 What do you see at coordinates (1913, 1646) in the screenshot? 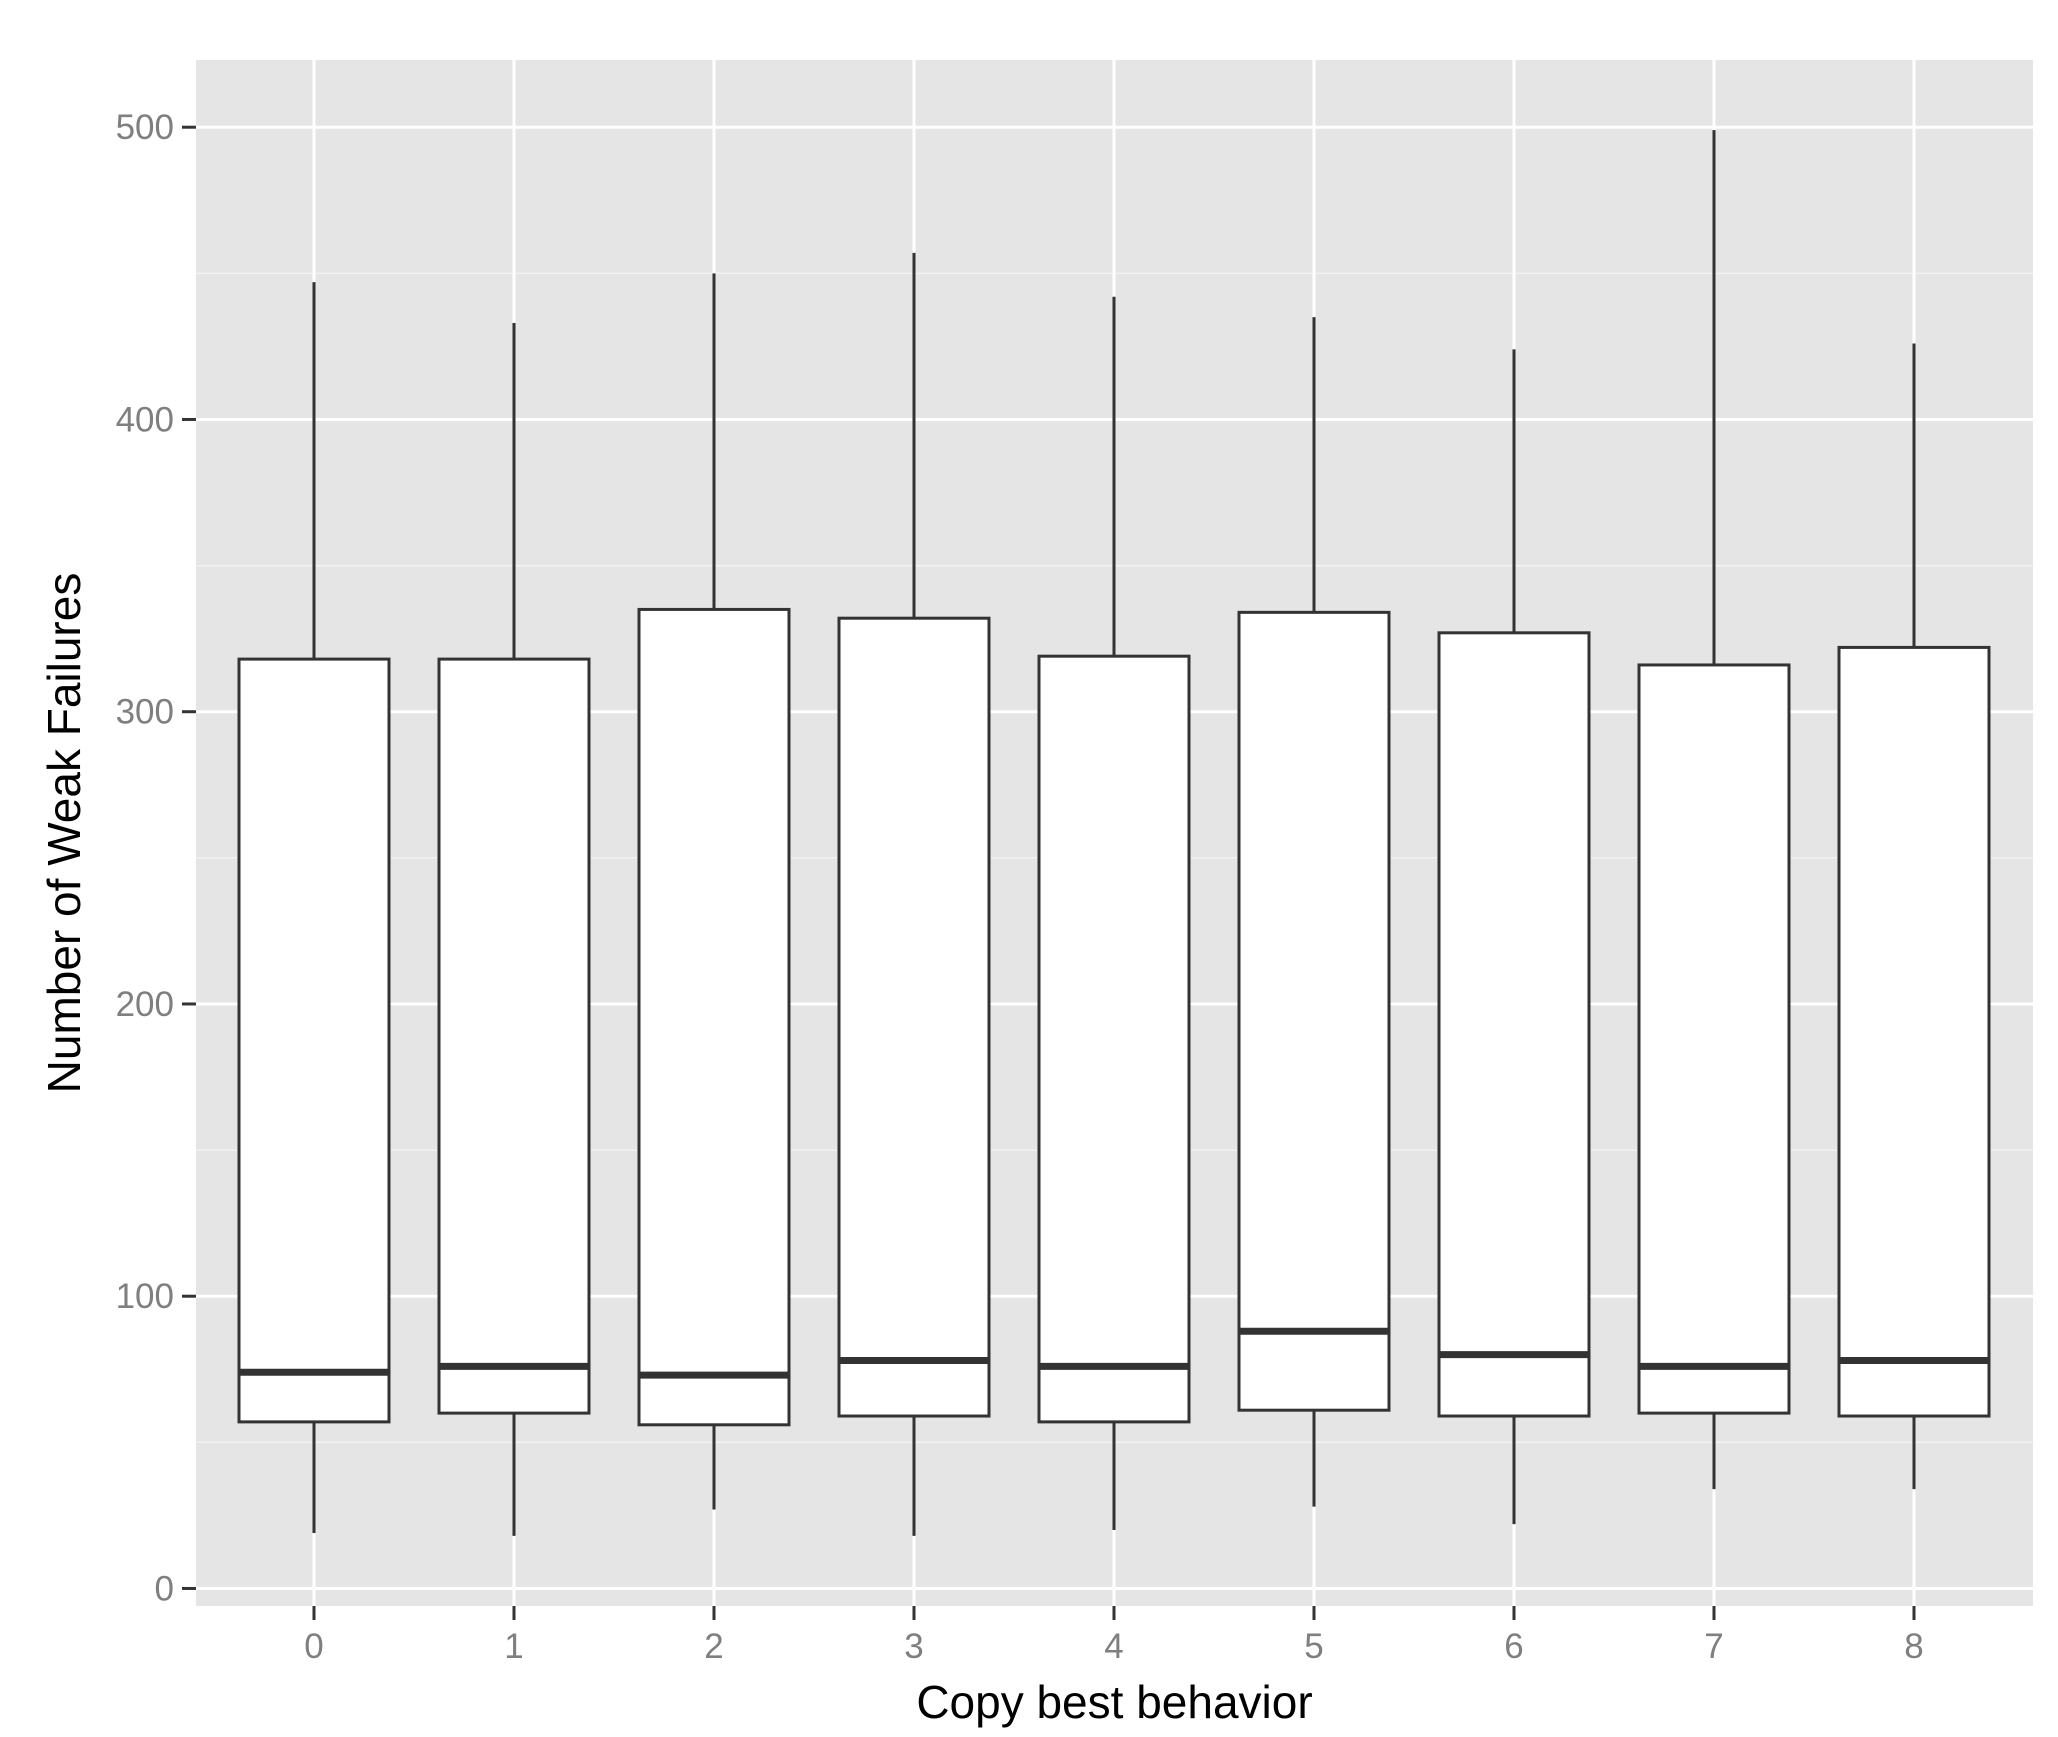
I see `x-tick-label: 8` at bounding box center [1913, 1646].